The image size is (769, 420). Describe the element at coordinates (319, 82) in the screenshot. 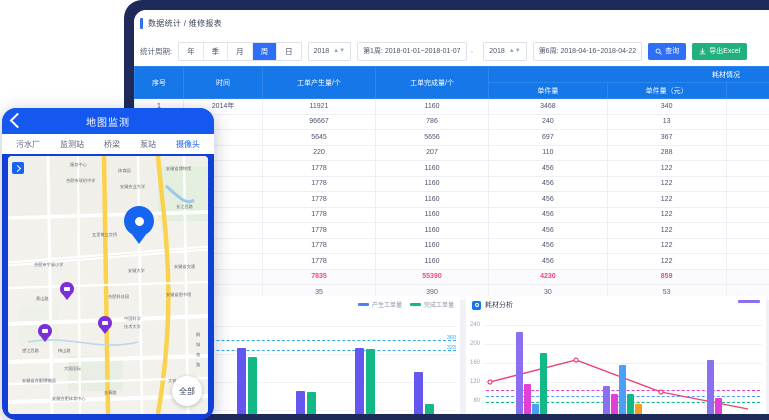

I see `col-header-created: 工单产生量/个` at that location.